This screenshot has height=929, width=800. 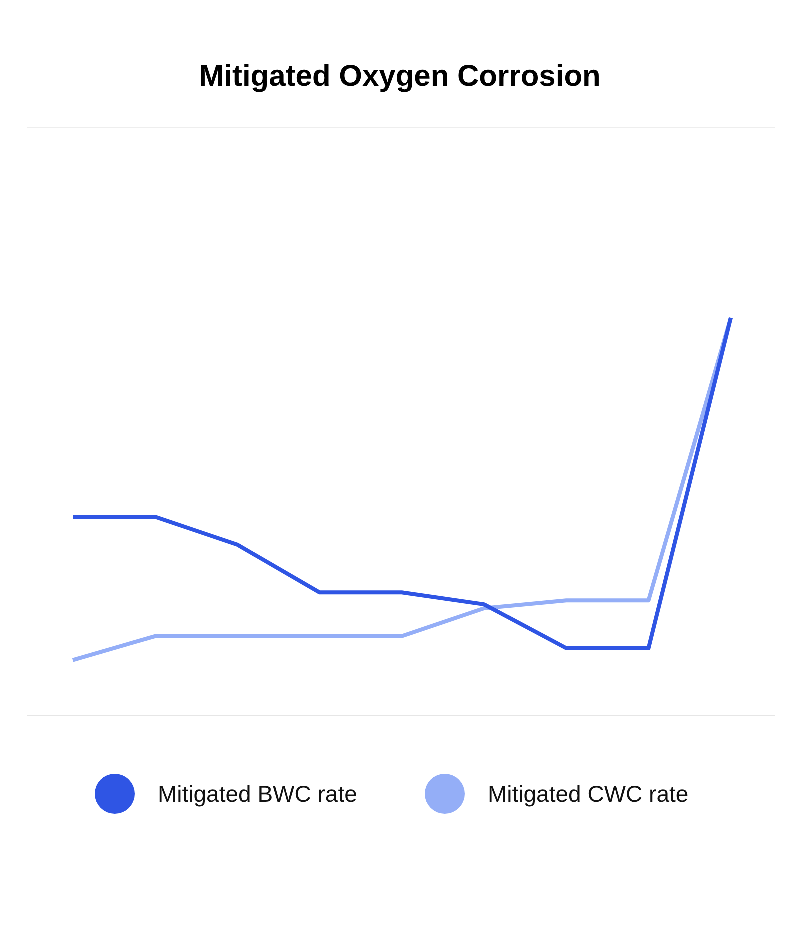 I want to click on legend-label: Mitigated BWC rate, so click(x=258, y=794).